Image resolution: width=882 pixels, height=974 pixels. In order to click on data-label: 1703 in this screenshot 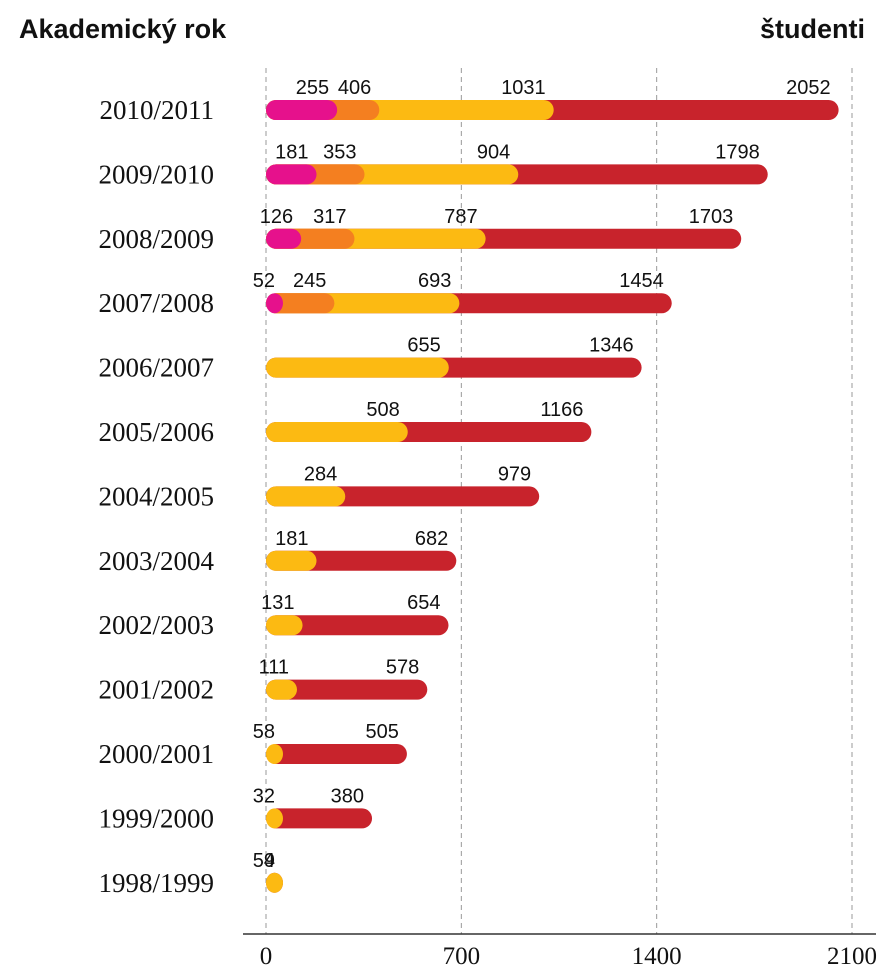, I will do `click(711, 217)`.